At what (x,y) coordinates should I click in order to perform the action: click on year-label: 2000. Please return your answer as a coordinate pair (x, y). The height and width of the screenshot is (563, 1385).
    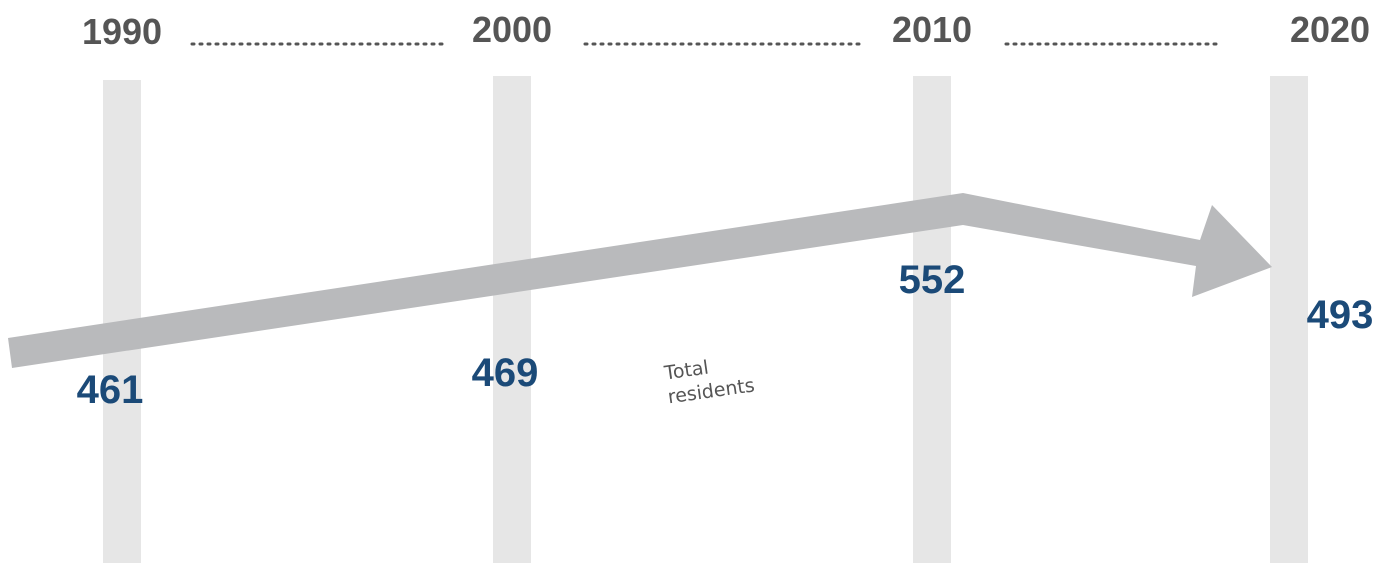
    Looking at the image, I should click on (512, 29).